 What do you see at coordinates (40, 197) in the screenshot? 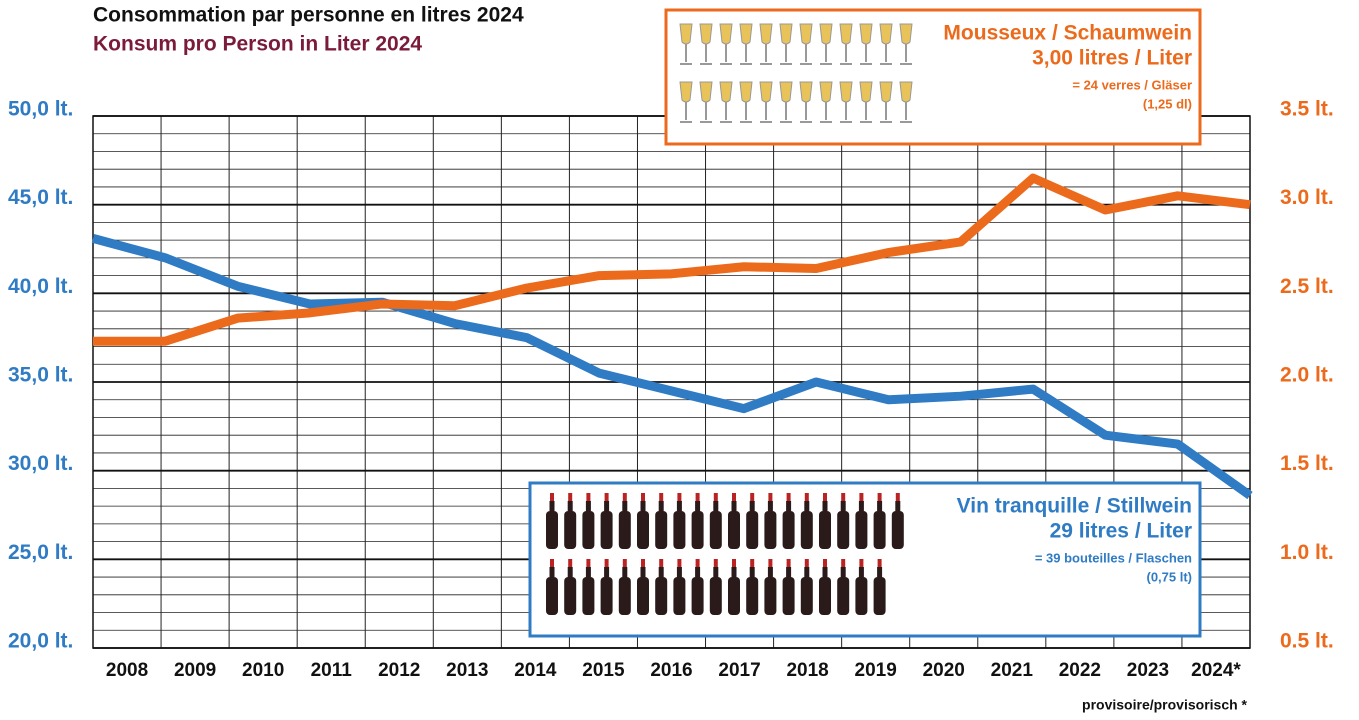
I see `y-tick-label: 45,0 lt.` at bounding box center [40, 197].